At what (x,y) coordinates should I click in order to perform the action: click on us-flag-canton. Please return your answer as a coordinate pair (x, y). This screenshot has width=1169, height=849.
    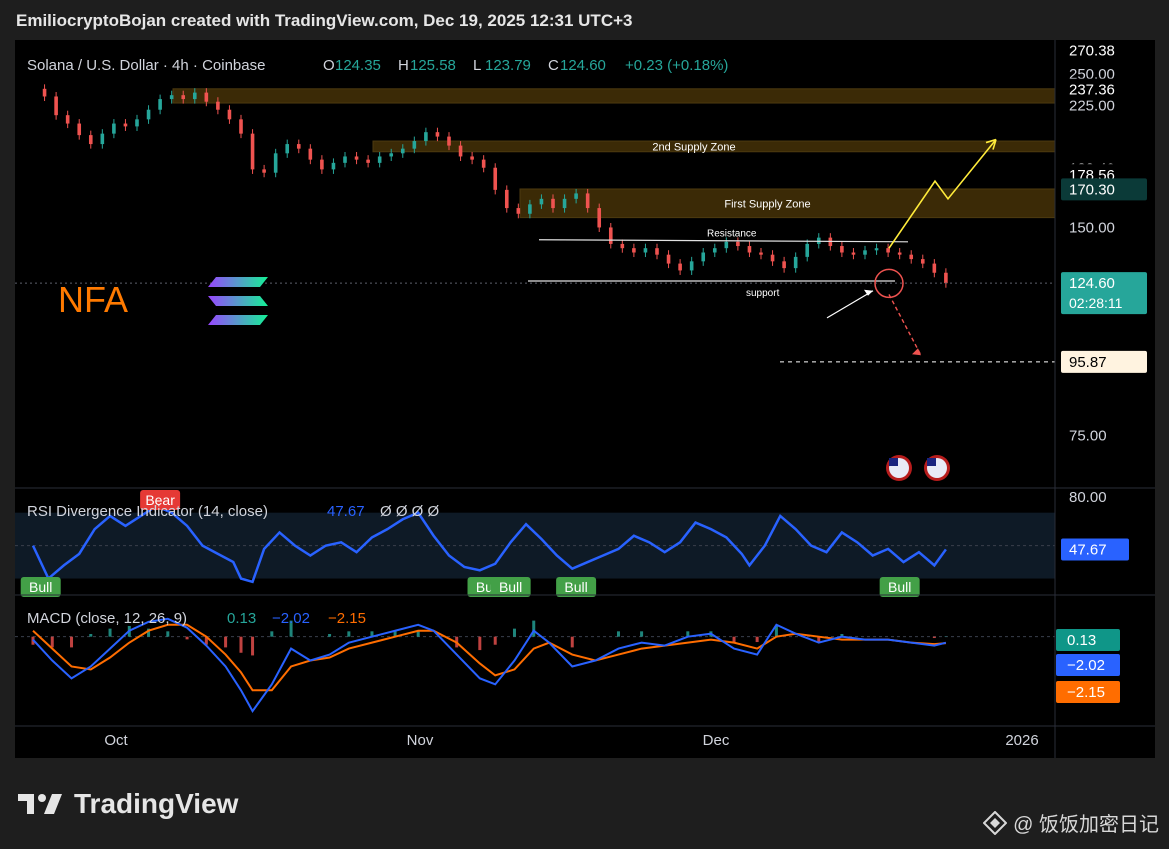
    Looking at the image, I should click on (893, 462).